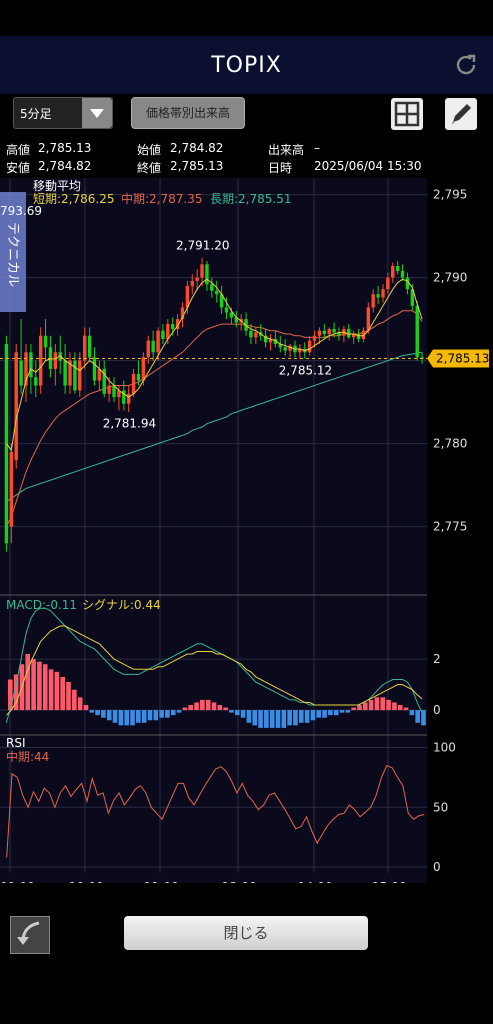 This screenshot has width=493, height=1024. Describe the element at coordinates (188, 113) in the screenshot. I see `volume-profile-button: 価格帯別出来高` at that location.